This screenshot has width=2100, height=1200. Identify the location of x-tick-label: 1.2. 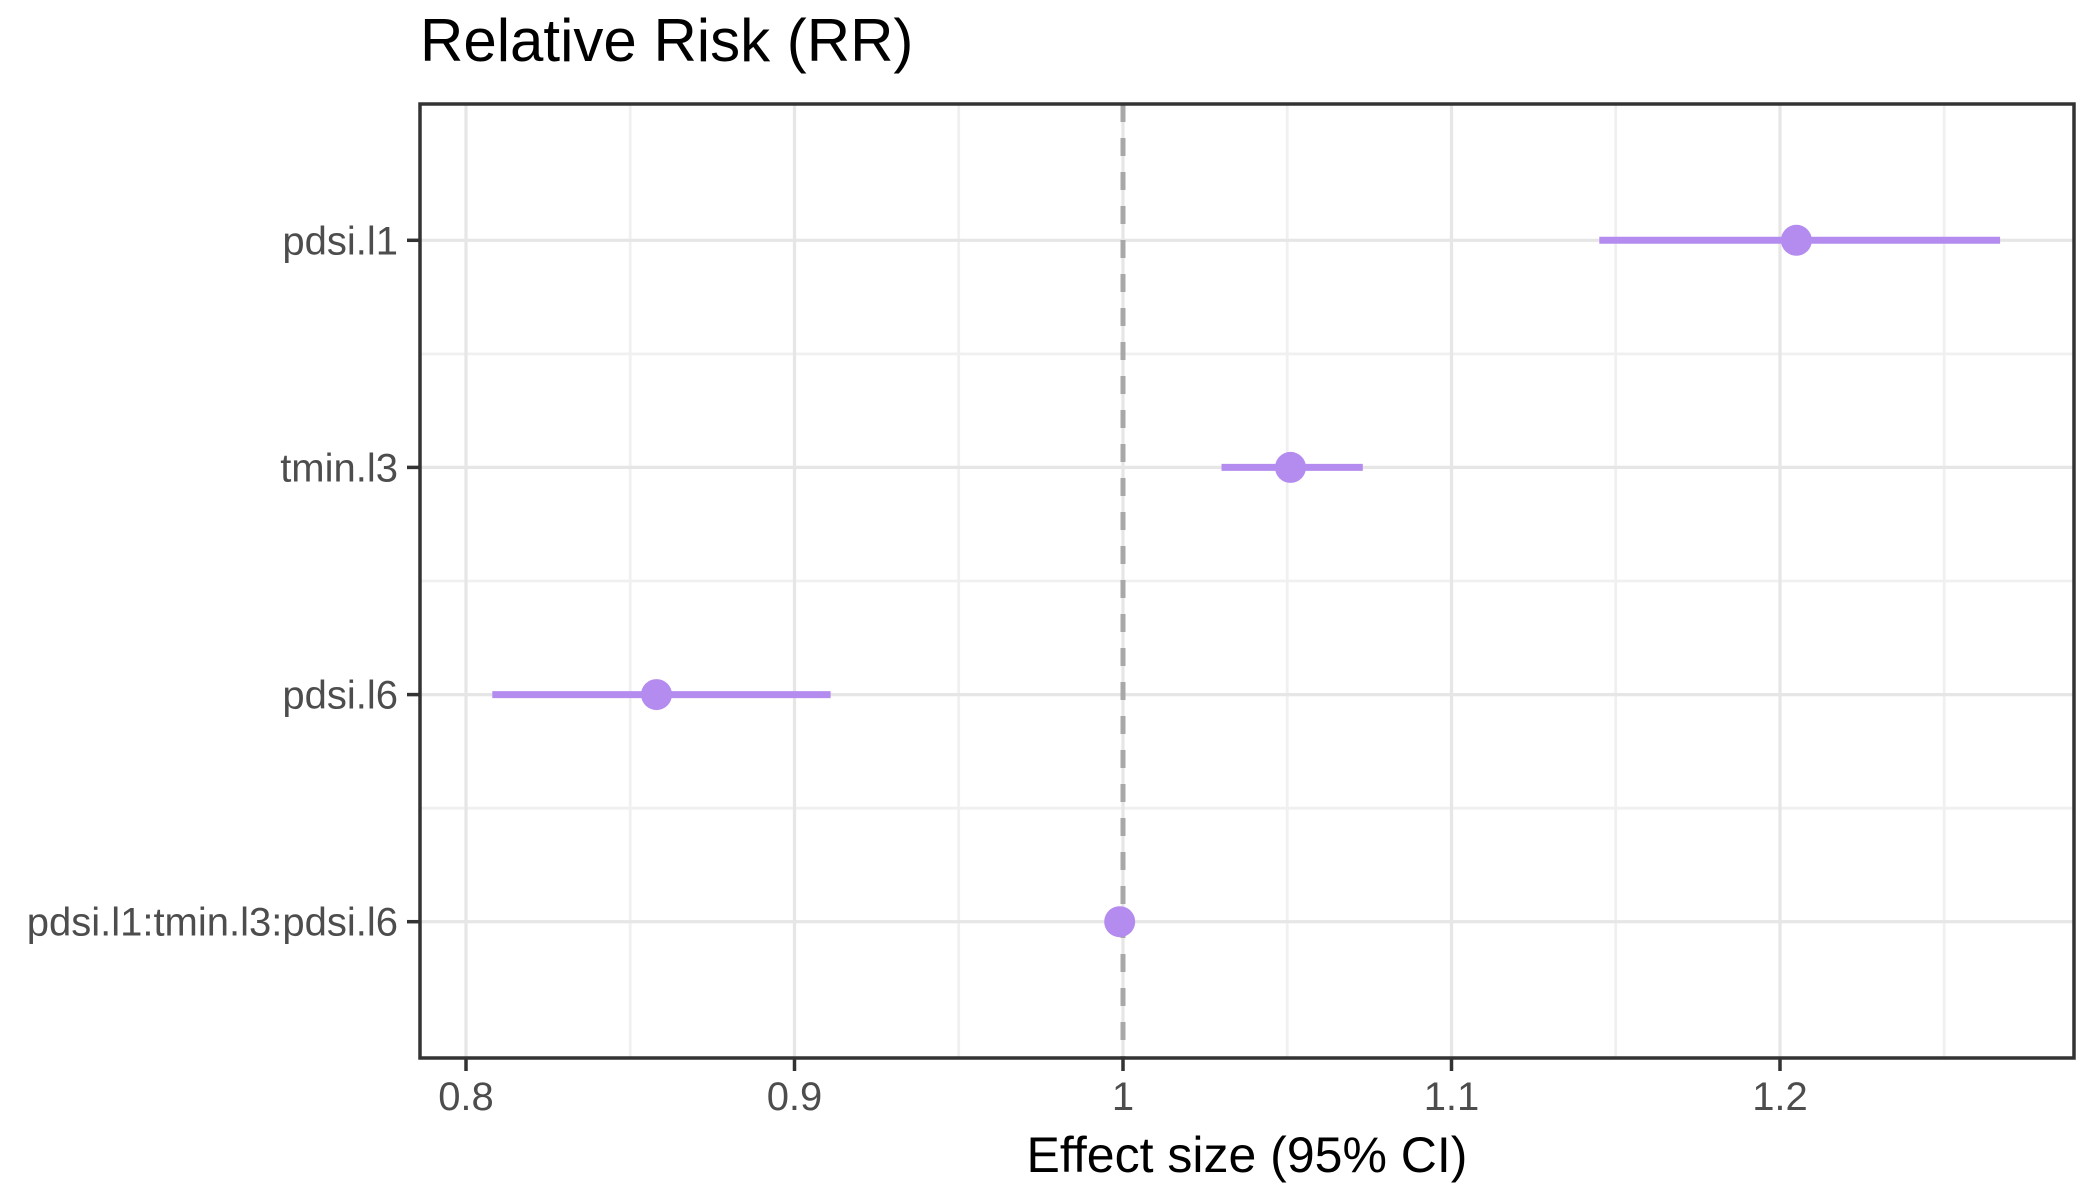
(1780, 1097).